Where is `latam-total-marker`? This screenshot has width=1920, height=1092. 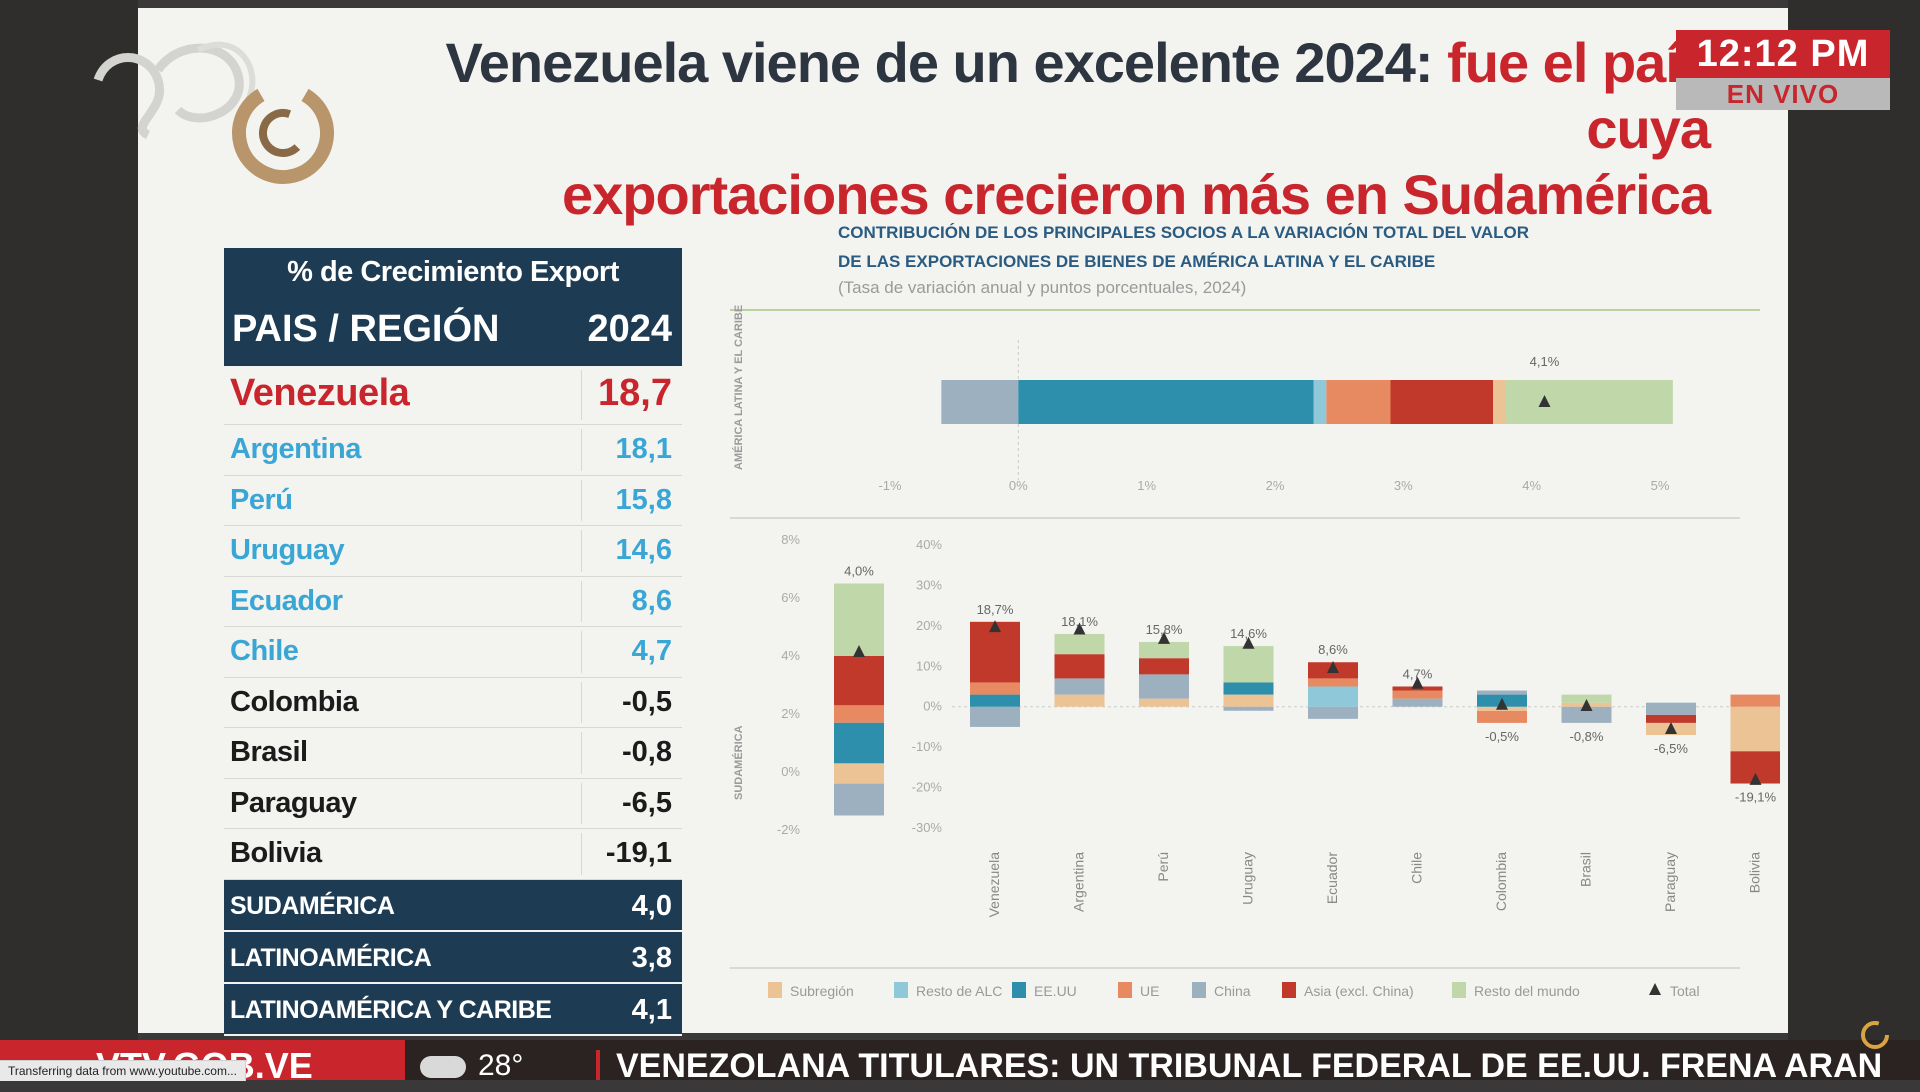
latam-total-marker is located at coordinates (1544, 401).